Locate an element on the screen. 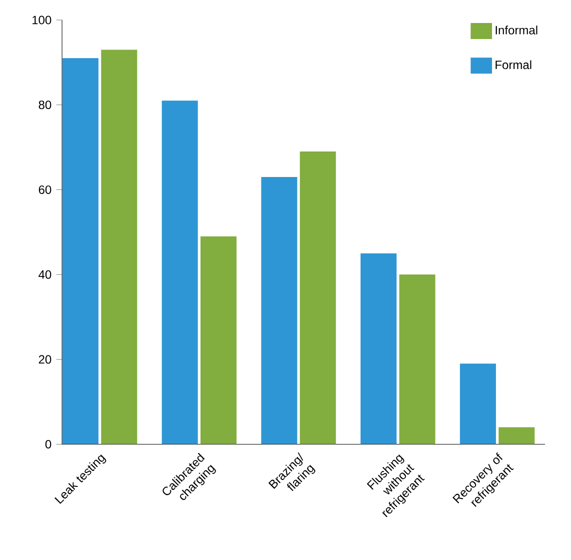 The image size is (571, 560). legend-label: Formal is located at coordinates (514, 64).